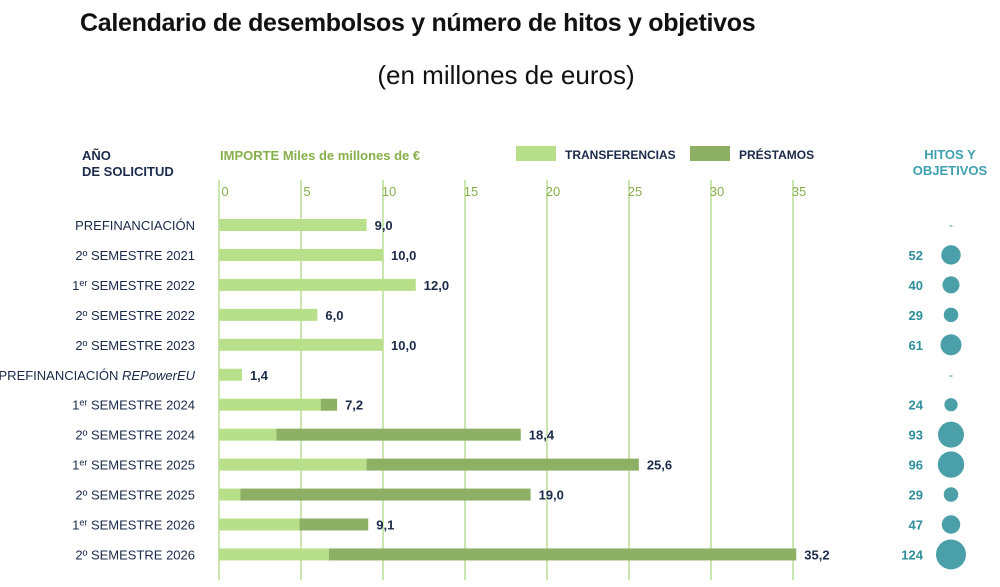 This screenshot has width=1000, height=587. Describe the element at coordinates (659, 465) in the screenshot. I see `data-label: 25,6` at that location.